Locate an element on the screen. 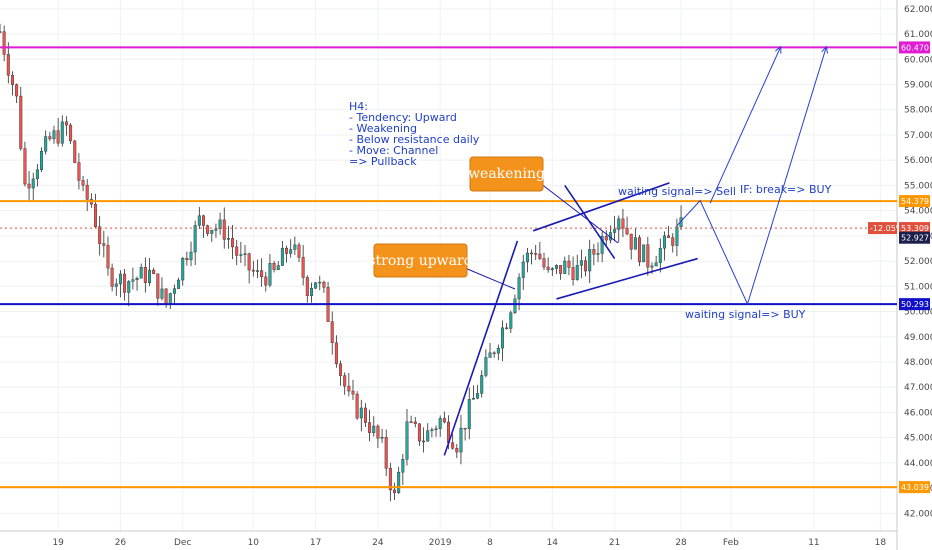  price-badge is located at coordinates (914, 228).